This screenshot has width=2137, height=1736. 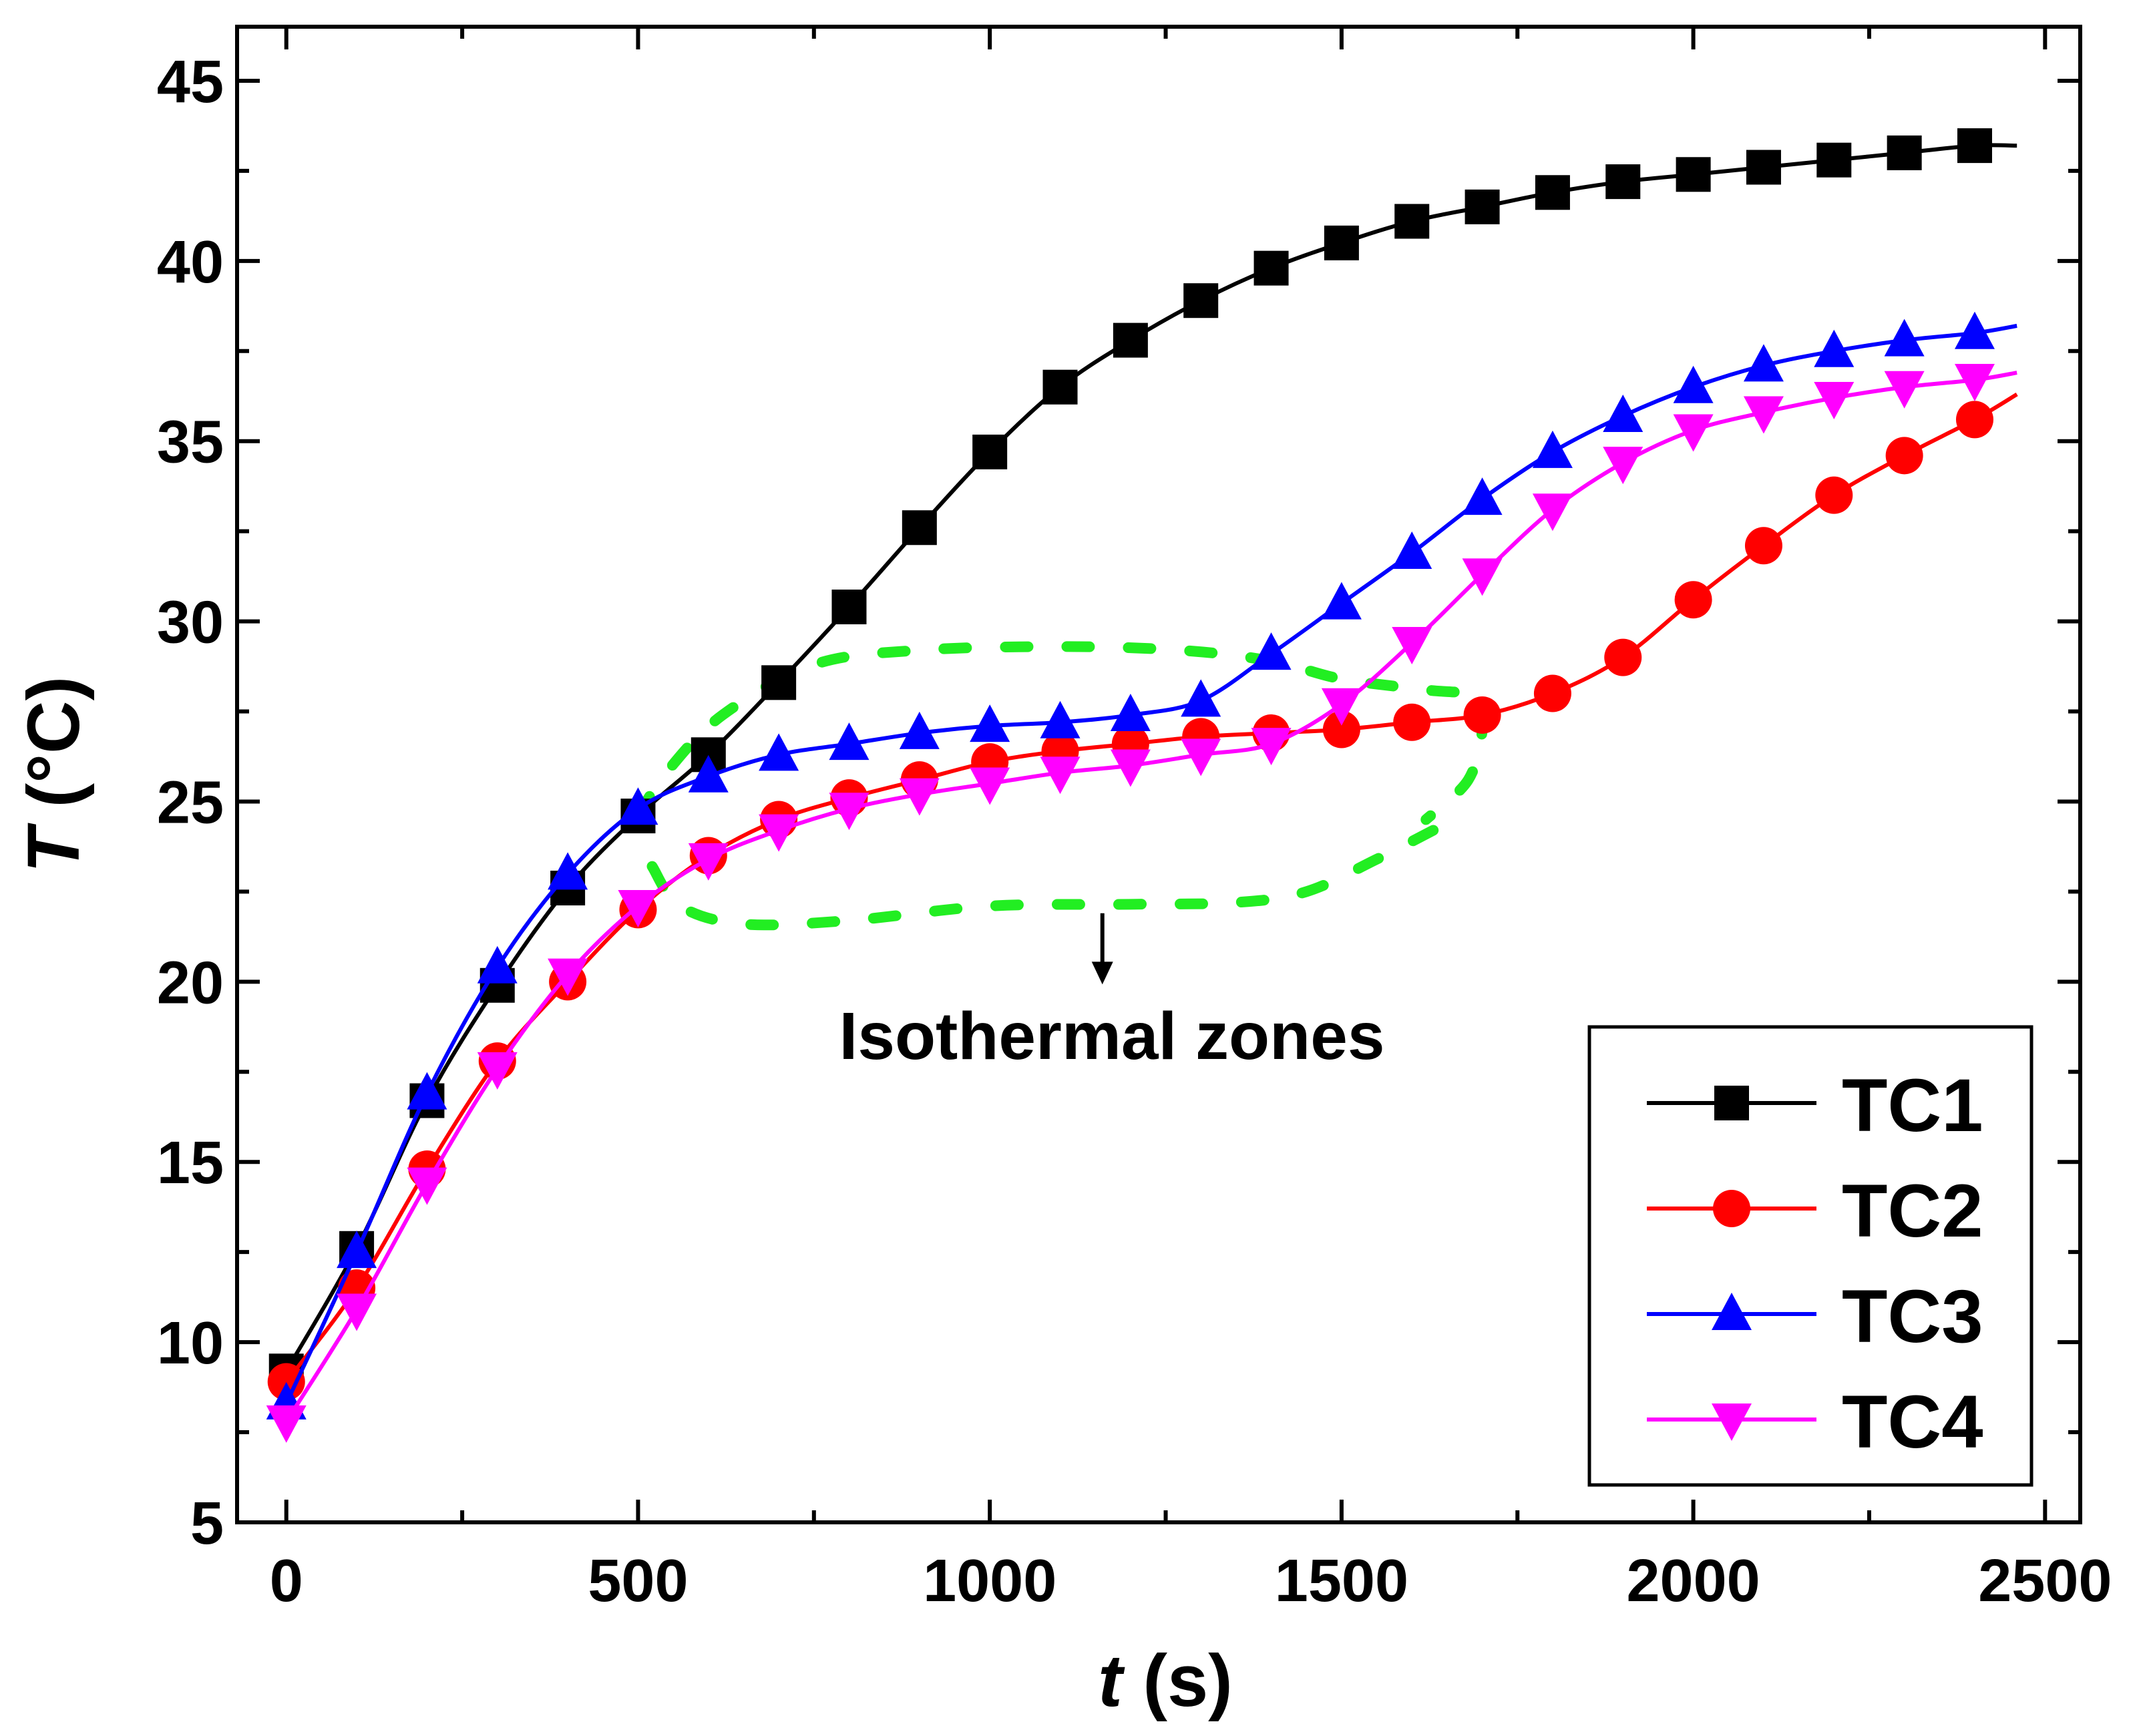 I want to click on legend-label: TC4, so click(x=1913, y=1422).